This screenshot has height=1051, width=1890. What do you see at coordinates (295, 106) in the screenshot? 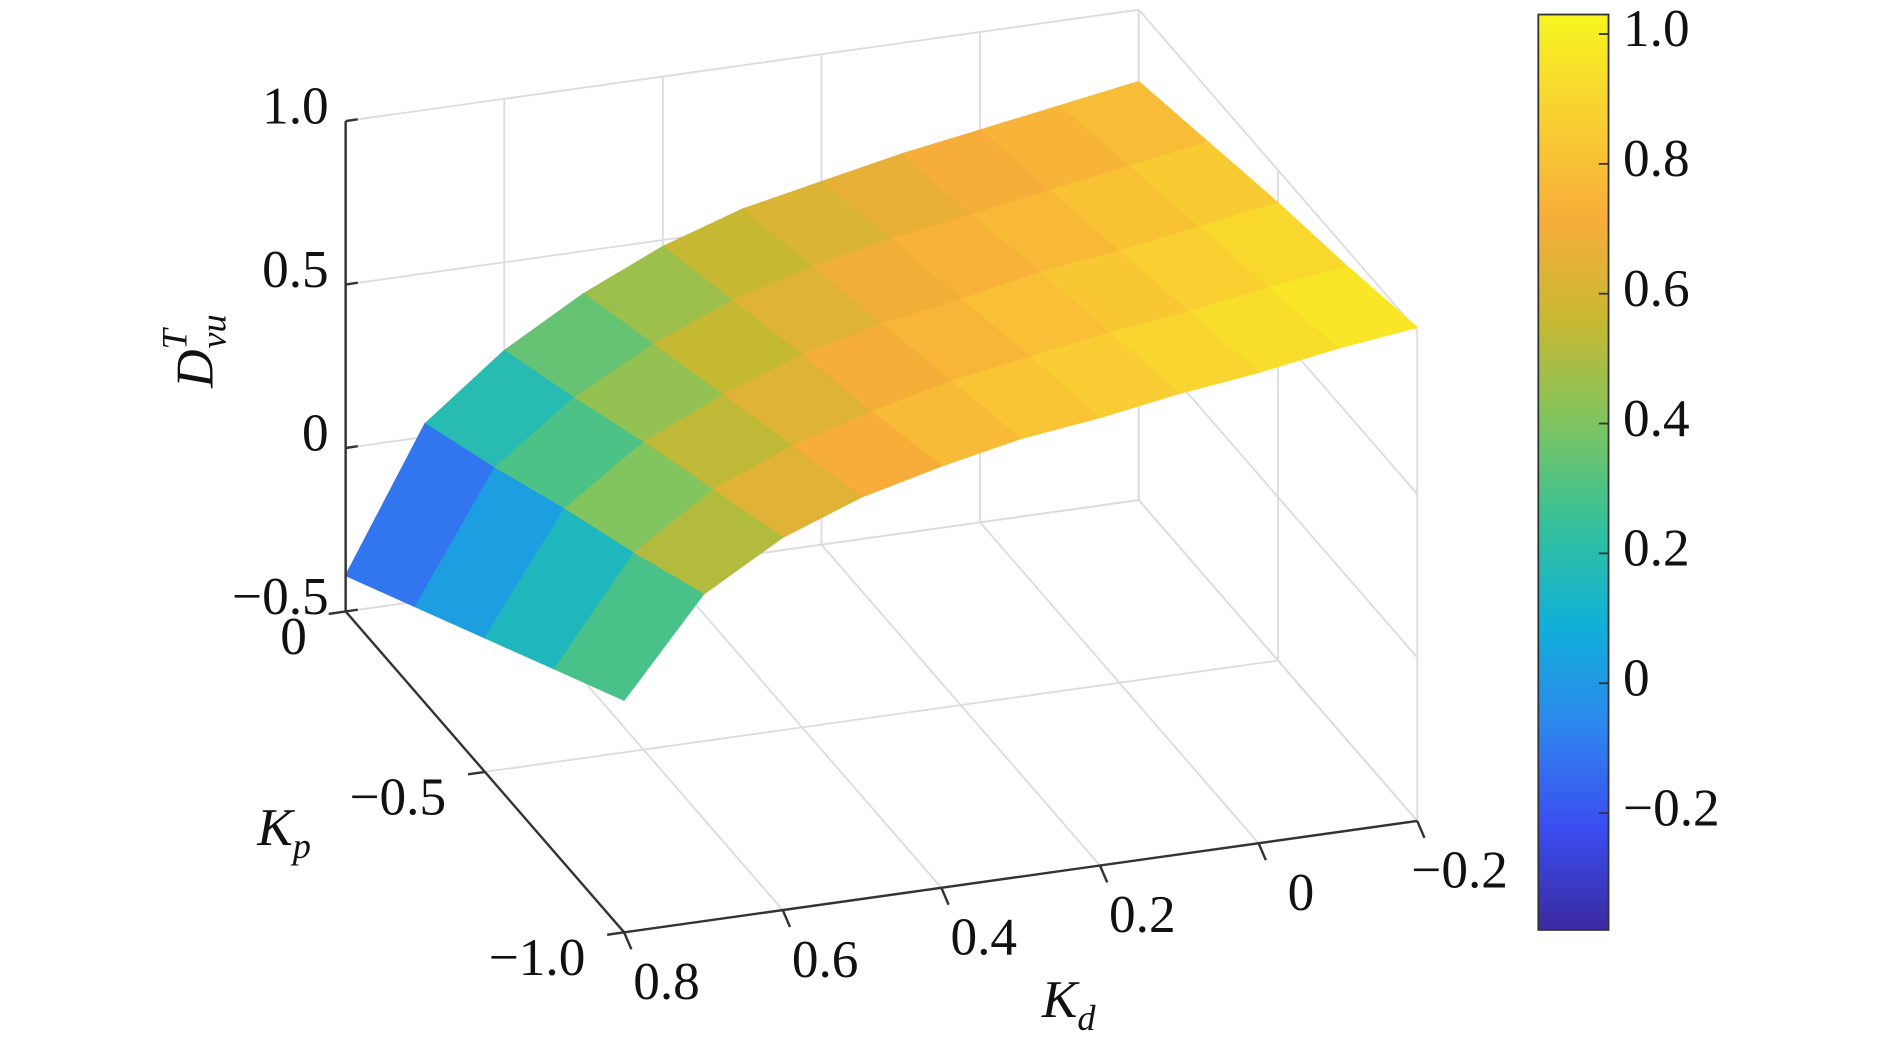
I see `z-tick-label: 1.0` at bounding box center [295, 106].